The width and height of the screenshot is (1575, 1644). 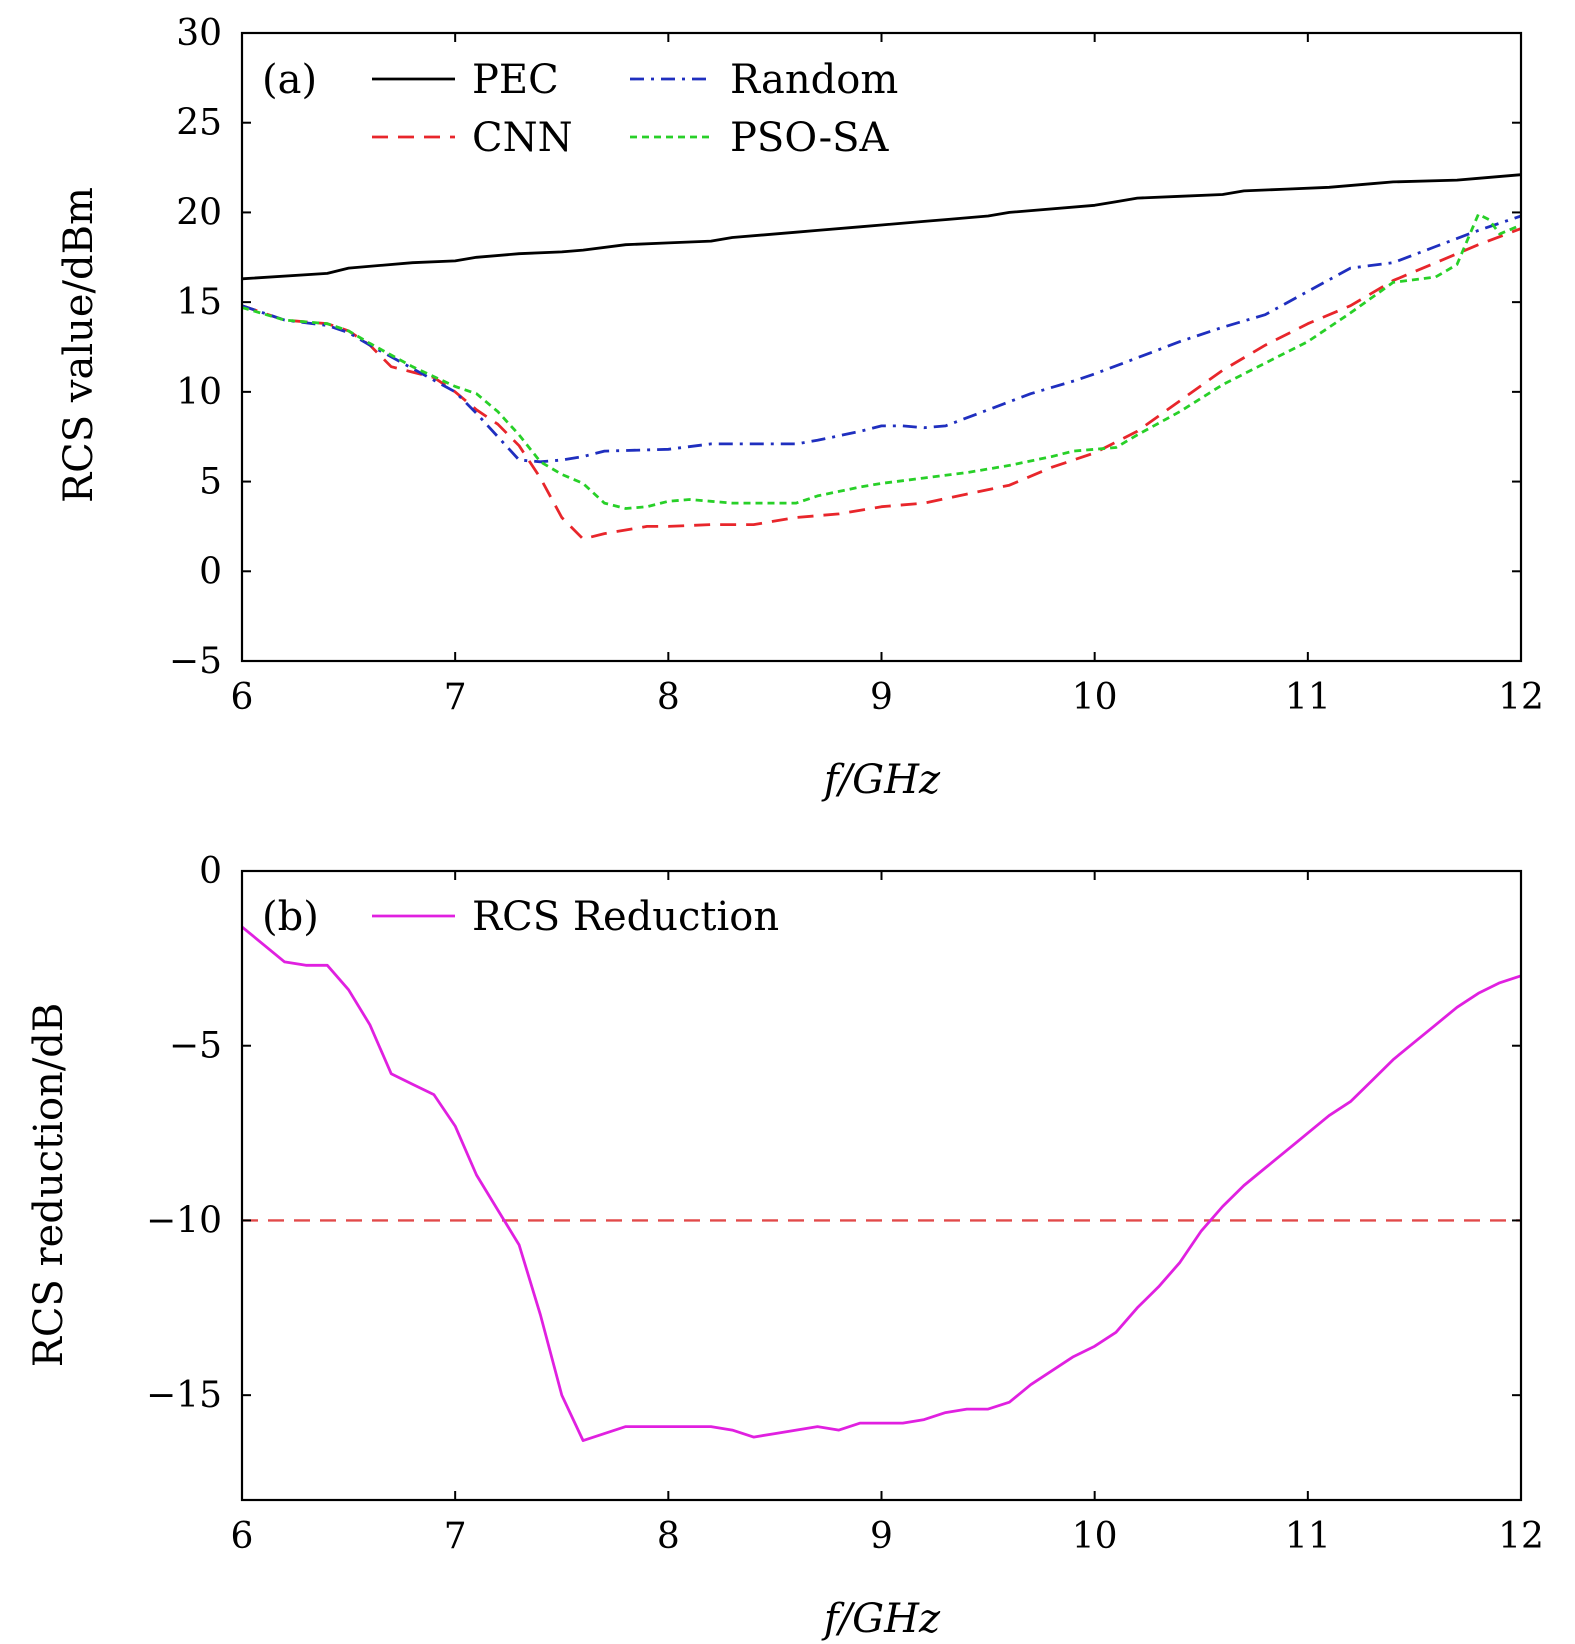 I want to click on y-tick-label: 20, so click(x=199, y=212).